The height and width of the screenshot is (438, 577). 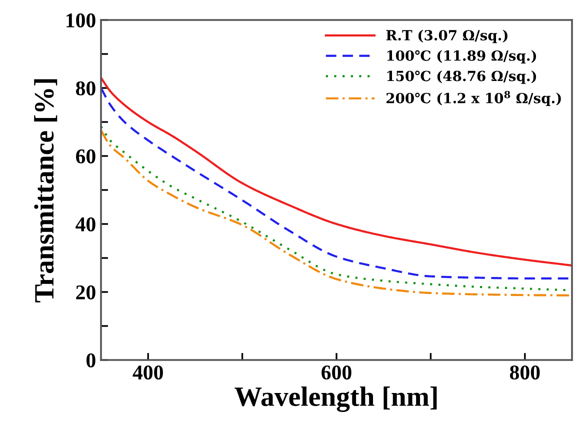 What do you see at coordinates (525, 372) in the screenshot?
I see `x-tick-label: 800` at bounding box center [525, 372].